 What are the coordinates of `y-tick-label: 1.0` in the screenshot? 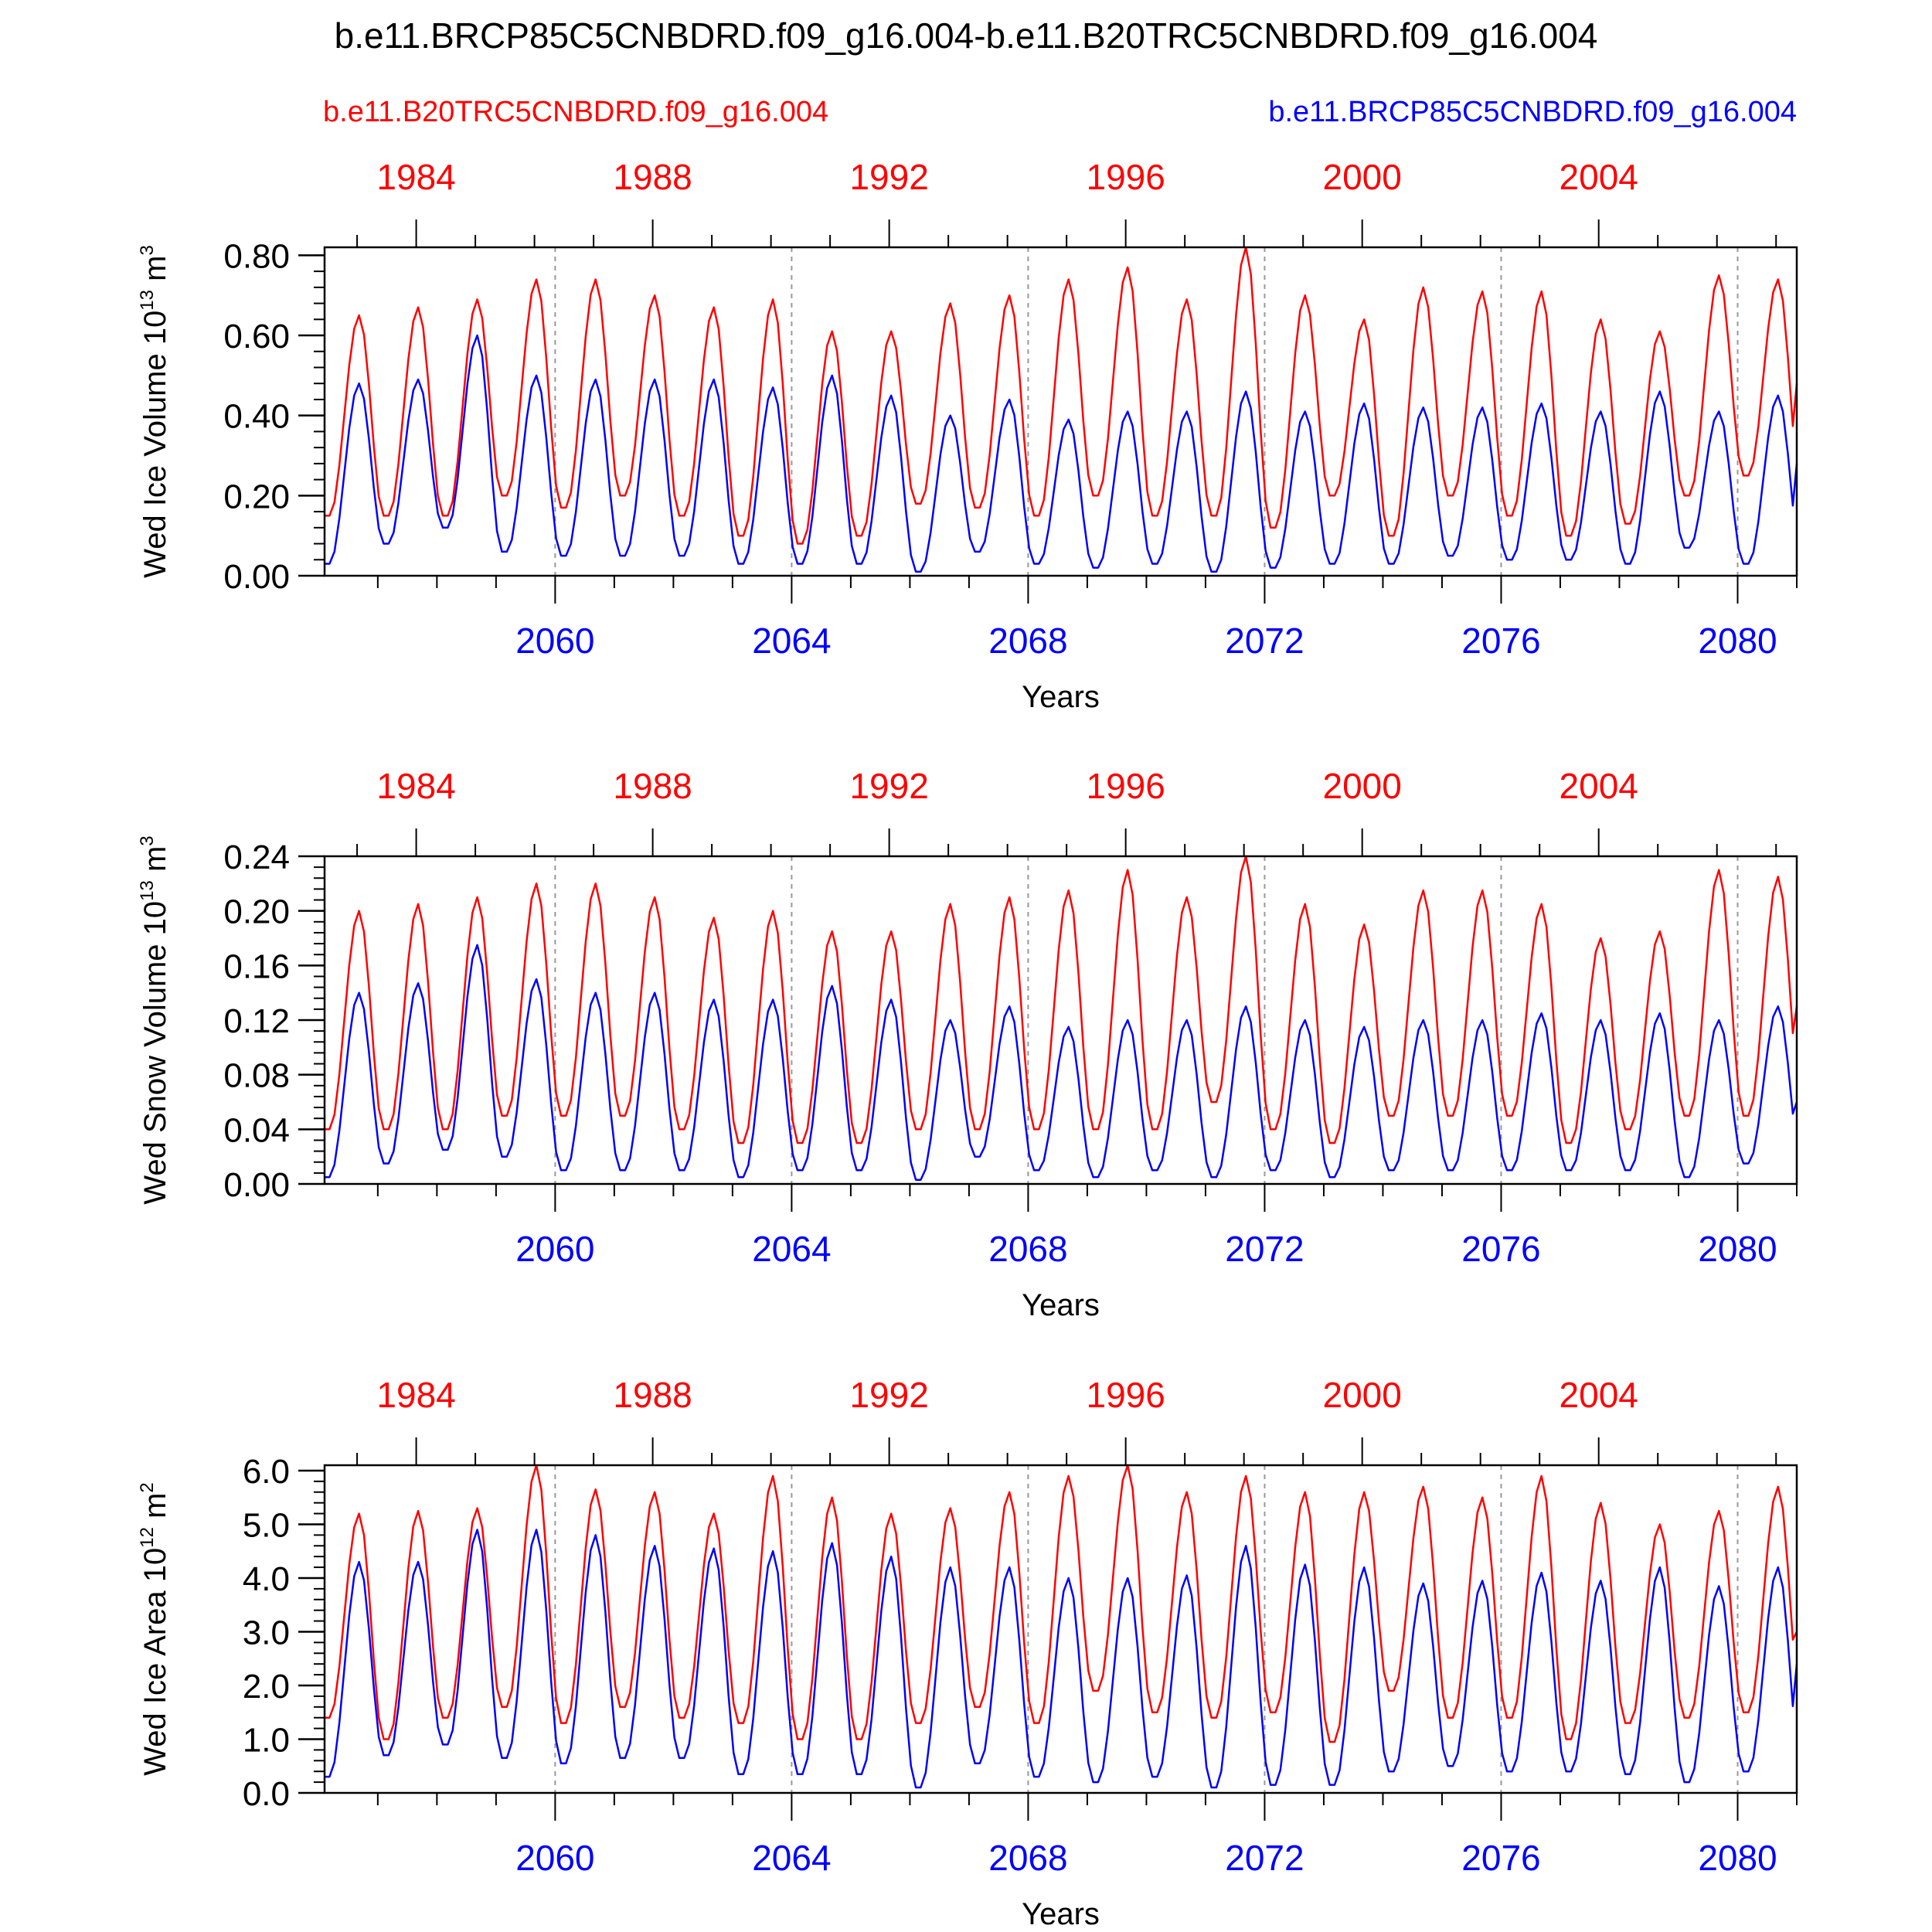 It's located at (266, 1740).